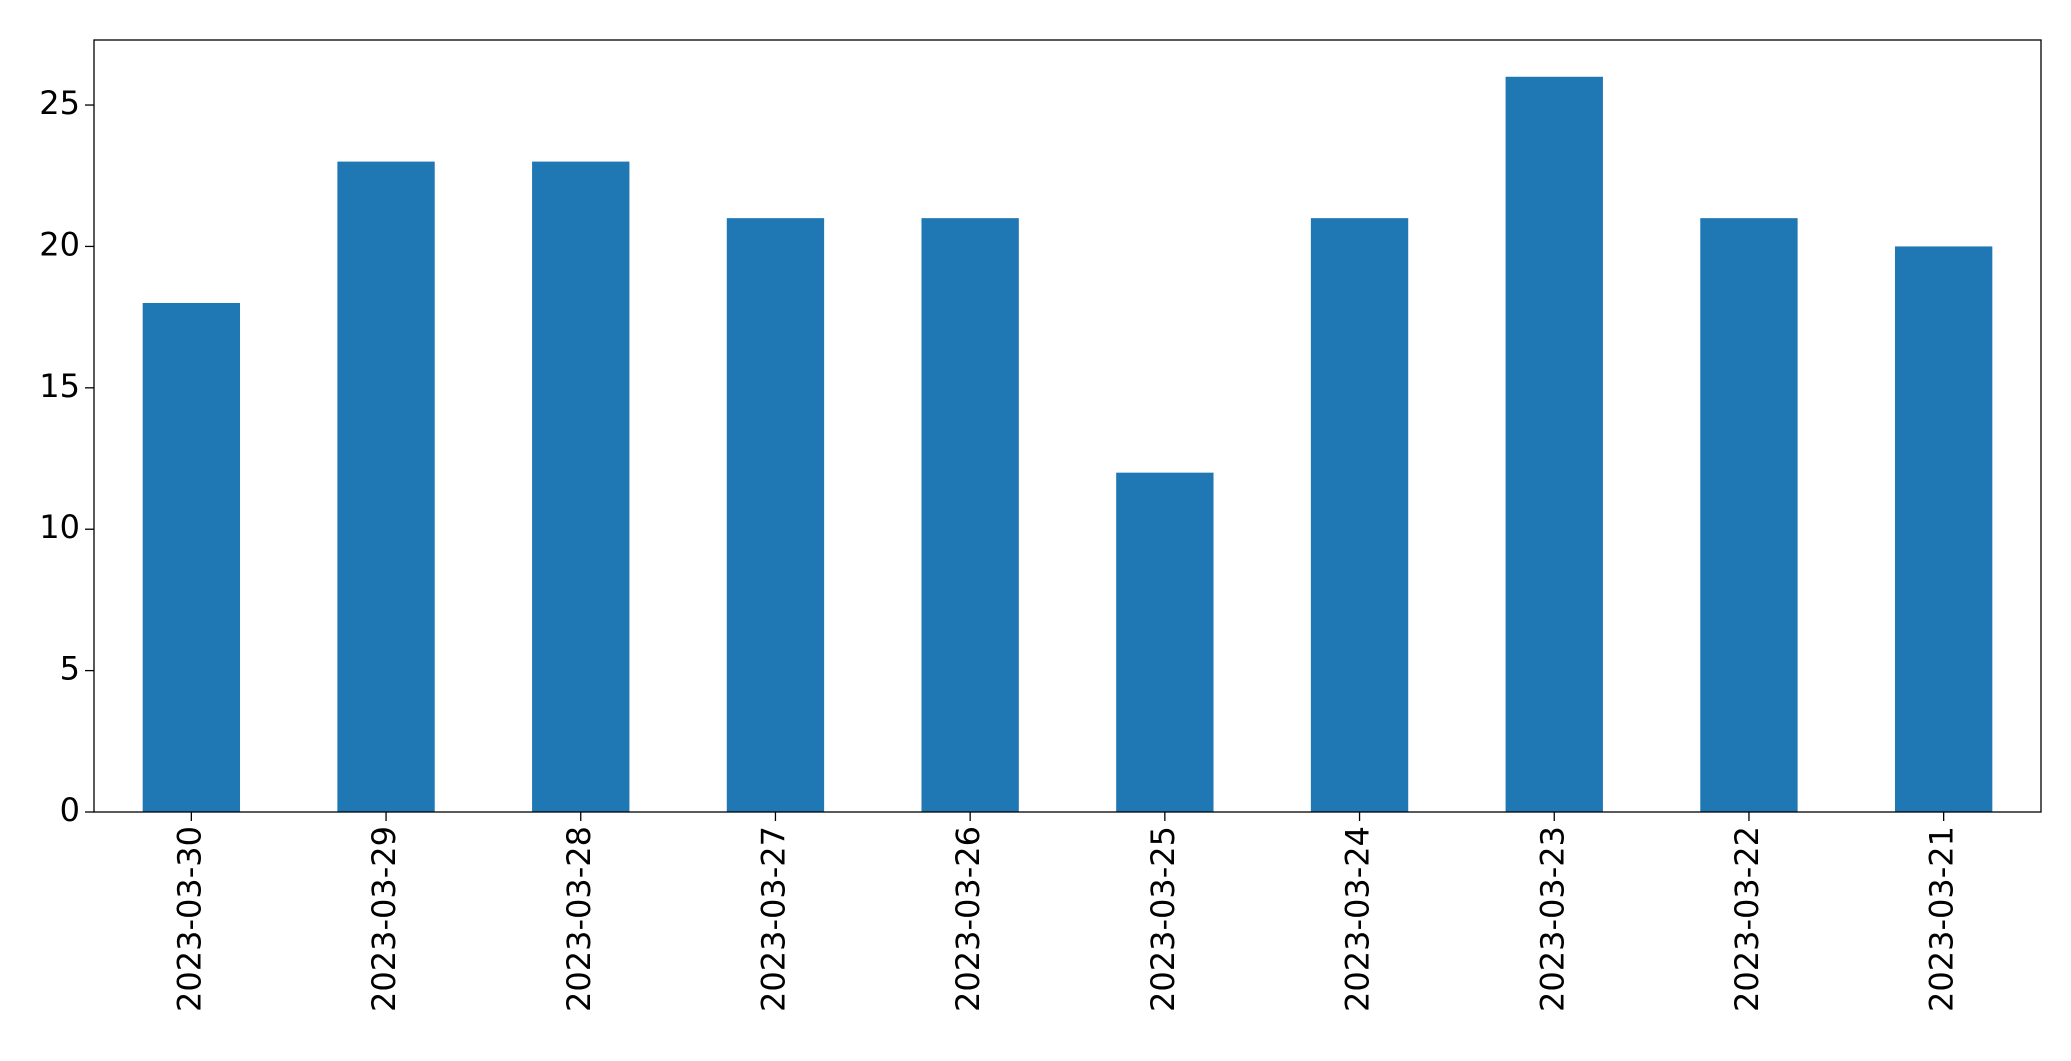 The width and height of the screenshot is (2071, 1061). What do you see at coordinates (189, 919) in the screenshot?
I see `x-tick-label: 2023-03-30` at bounding box center [189, 919].